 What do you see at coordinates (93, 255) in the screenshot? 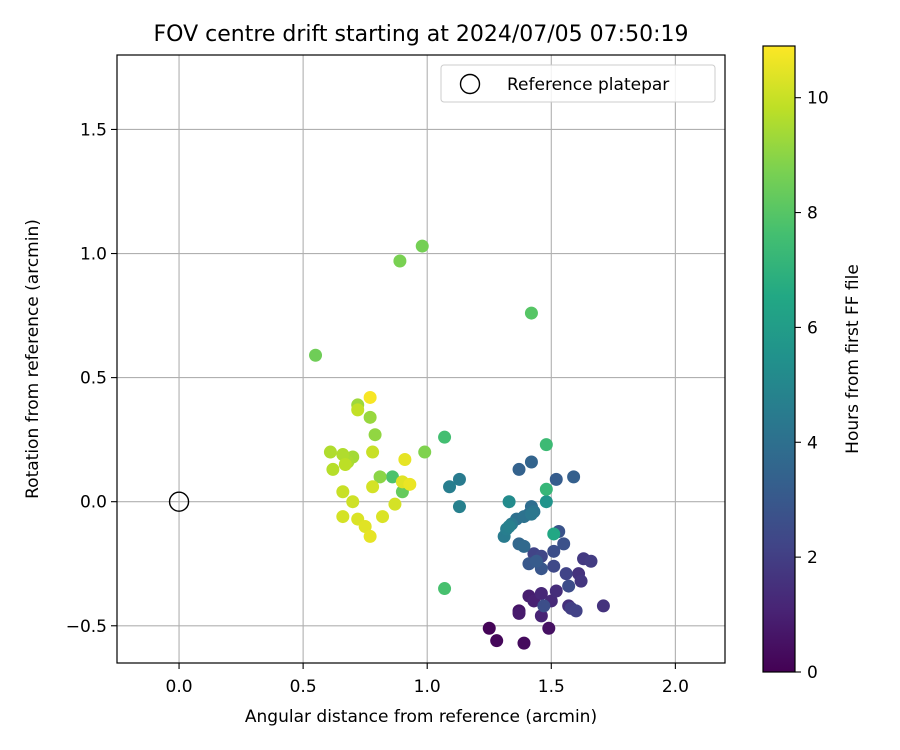
I see `y-tick-label: 1.0` at bounding box center [93, 255].